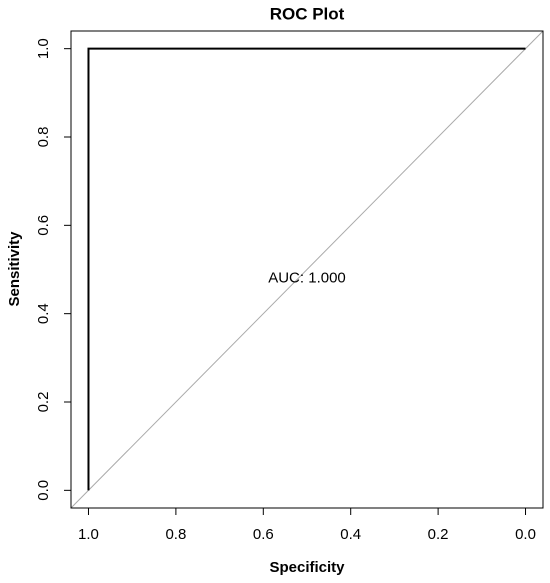  I want to click on x-tick-label: 0.2, so click(438, 534).